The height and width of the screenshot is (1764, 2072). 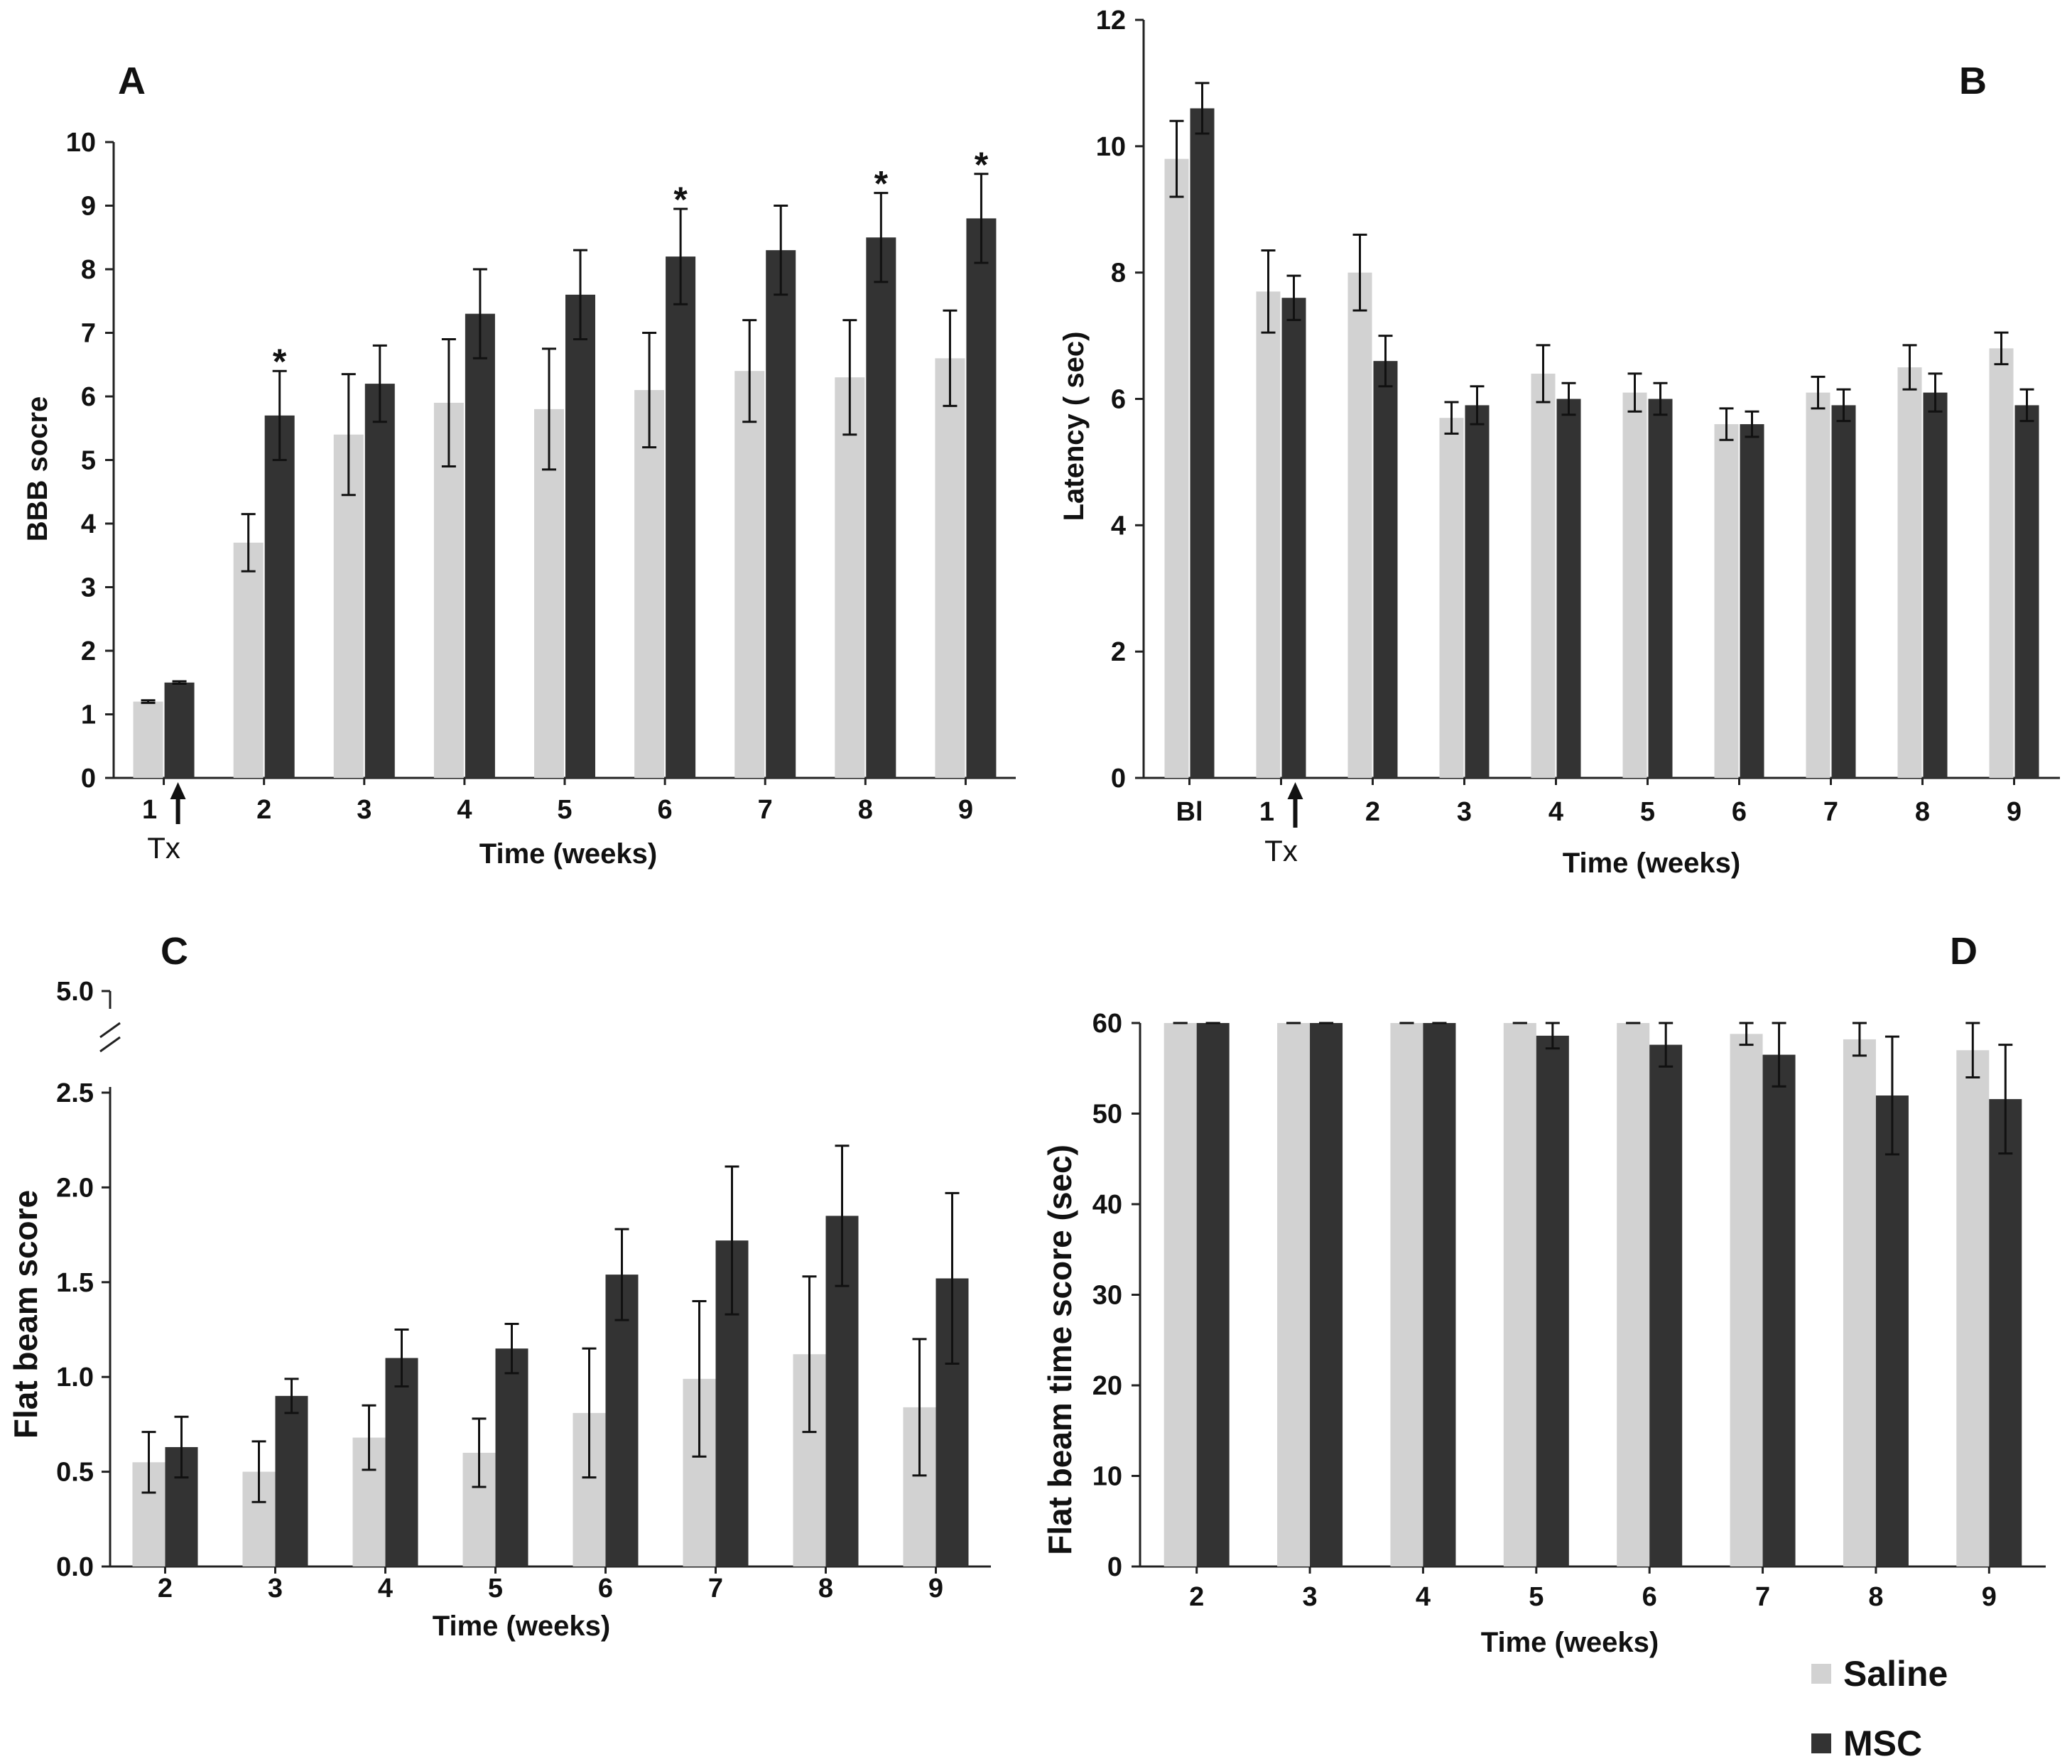 What do you see at coordinates (715, 1588) in the screenshot?
I see `panel-c-x-tick-label: 7` at bounding box center [715, 1588].